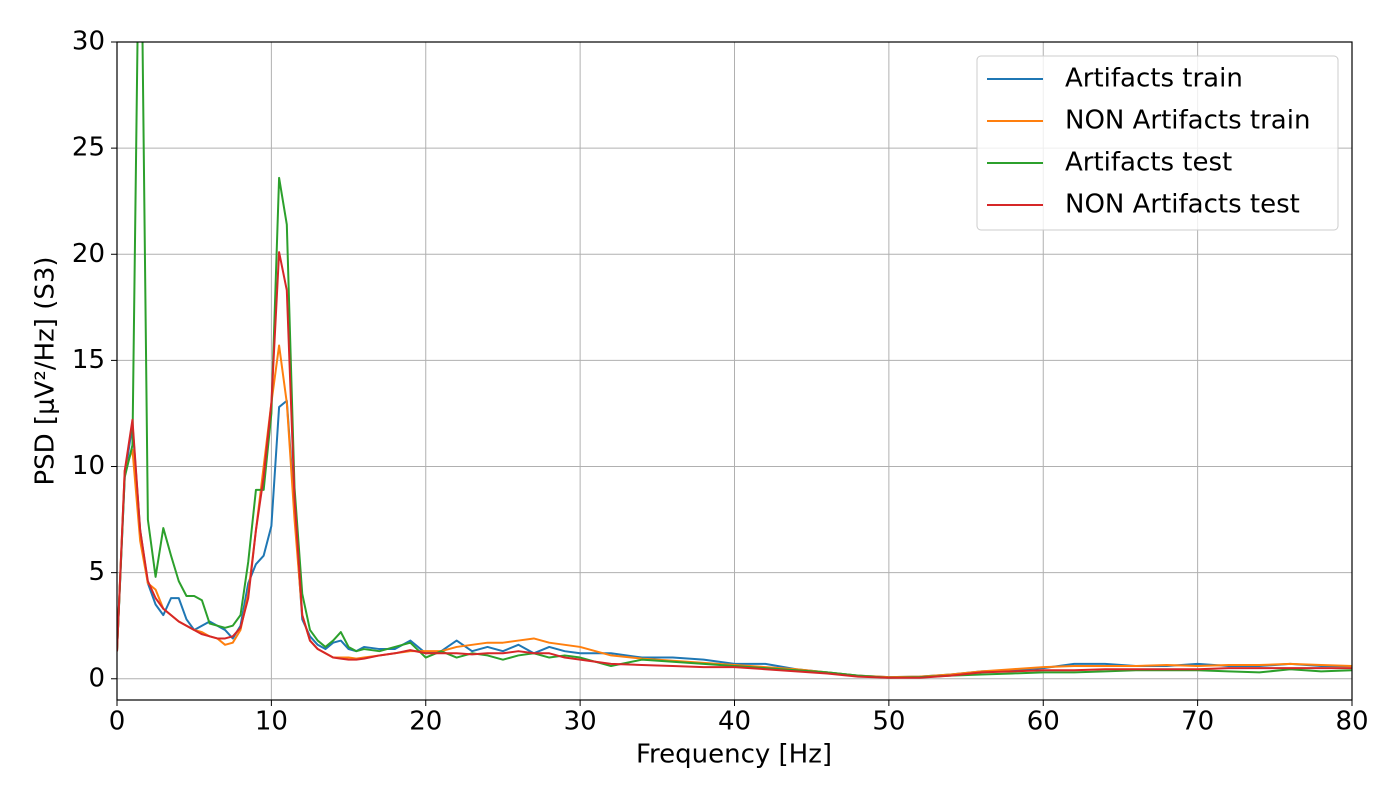  I want to click on y-tick-label: 5, so click(96, 572).